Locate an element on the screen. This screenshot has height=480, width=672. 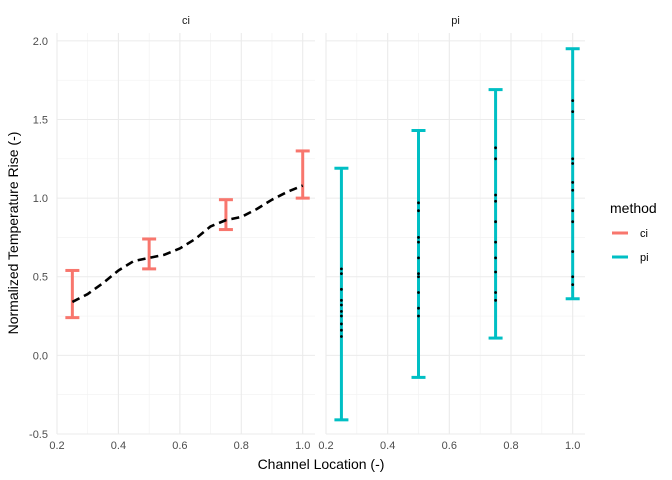
legend-label-ci: ci is located at coordinates (644, 234).